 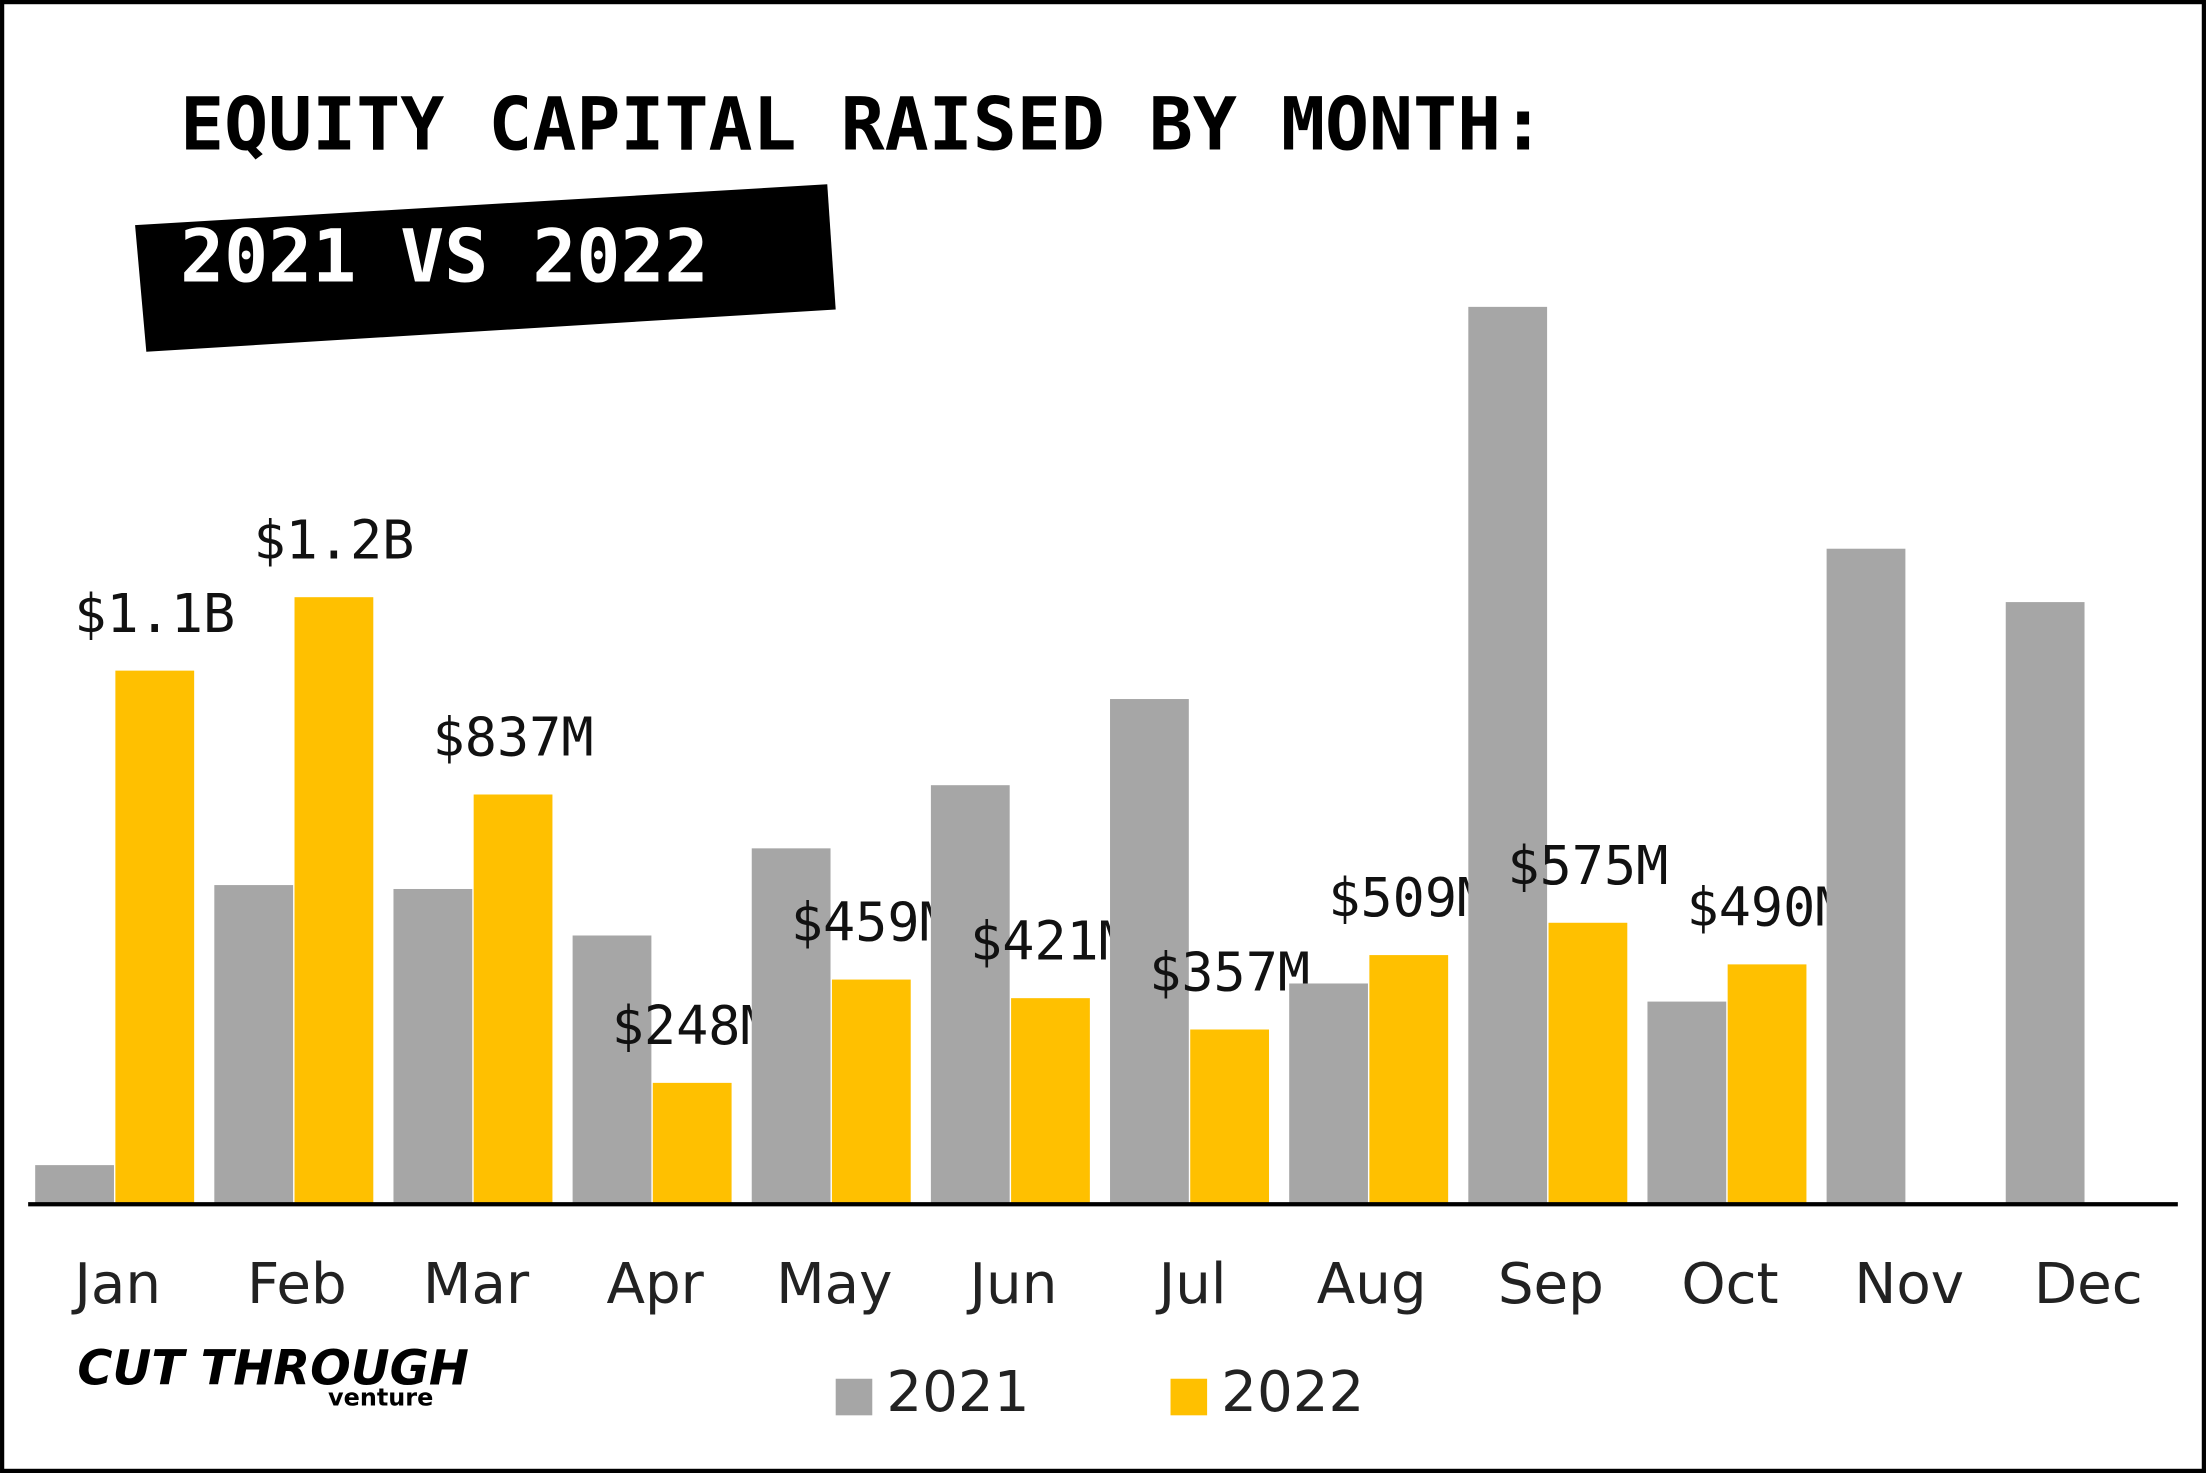 I want to click on chart-subtitle: 2021 VS 2022, so click(x=444, y=257).